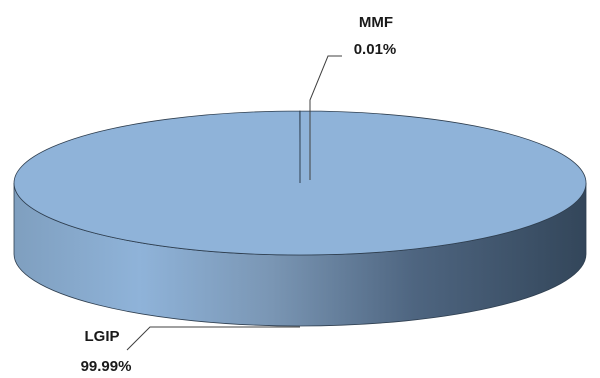 The width and height of the screenshot is (600, 378). What do you see at coordinates (106, 366) in the screenshot?
I see `lgip-value-label: 99.99%` at bounding box center [106, 366].